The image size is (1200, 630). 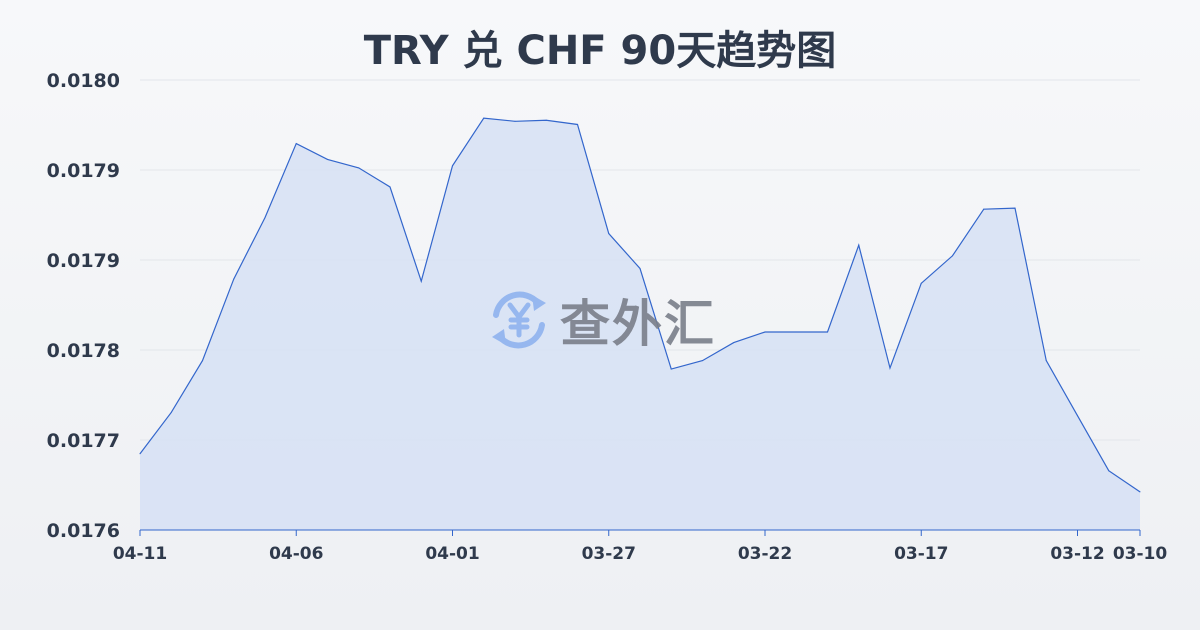 I want to click on x-tick-label: 03-27, so click(x=609, y=554).